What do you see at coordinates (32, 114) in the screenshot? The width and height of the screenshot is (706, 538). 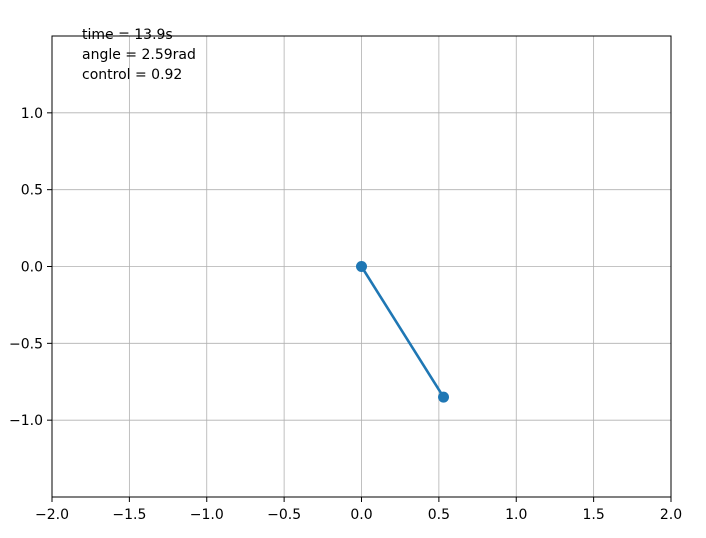 I see `y-tick-label: 1.0` at bounding box center [32, 114].